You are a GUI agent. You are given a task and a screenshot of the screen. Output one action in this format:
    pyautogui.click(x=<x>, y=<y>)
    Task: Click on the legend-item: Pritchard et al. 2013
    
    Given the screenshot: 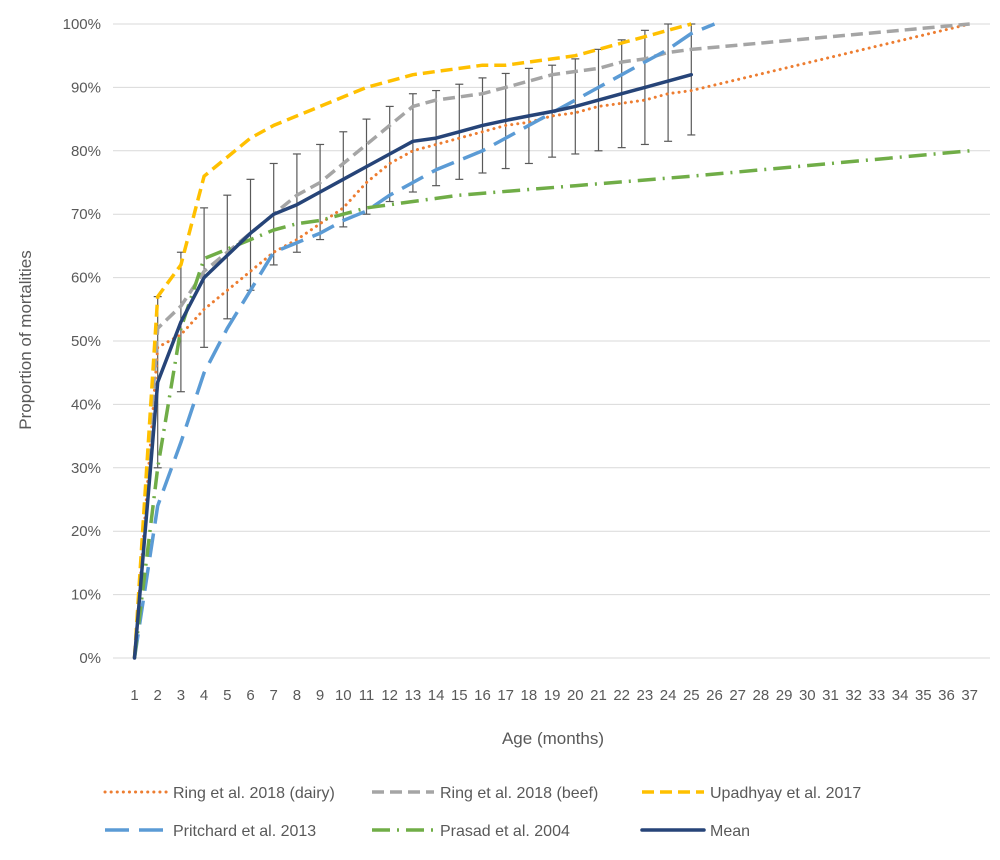 What is the action you would take?
    pyautogui.click(x=210, y=831)
    